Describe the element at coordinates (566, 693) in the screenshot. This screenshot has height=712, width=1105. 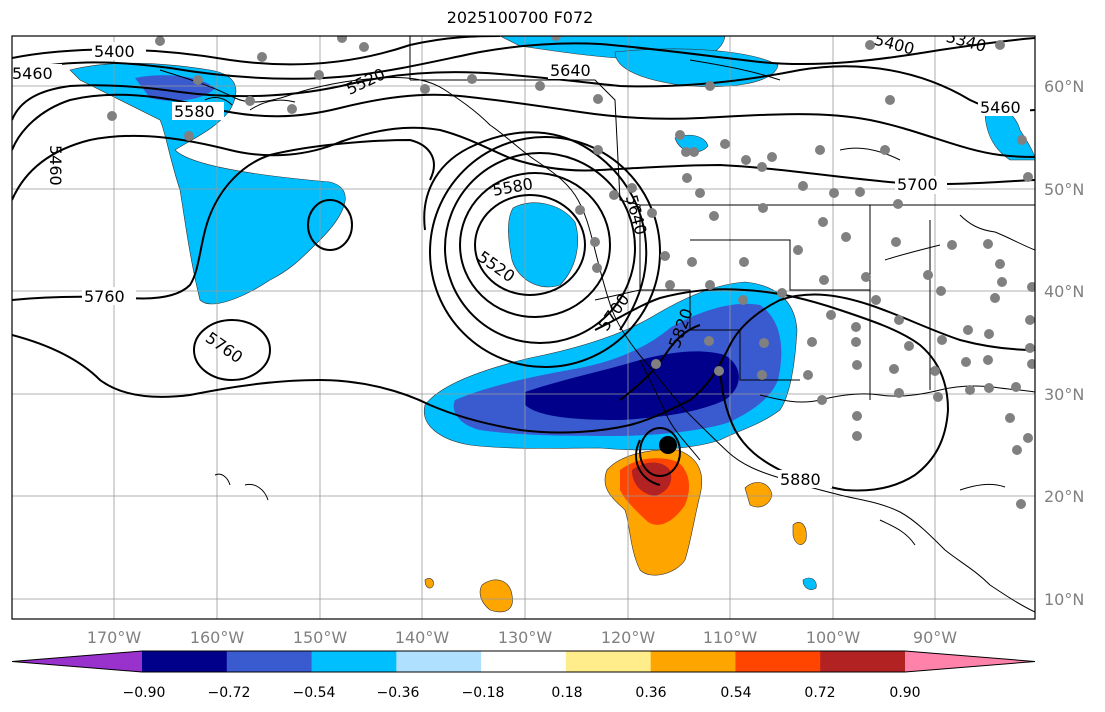
I see `colorbar-tick-label: 0.18` at that location.